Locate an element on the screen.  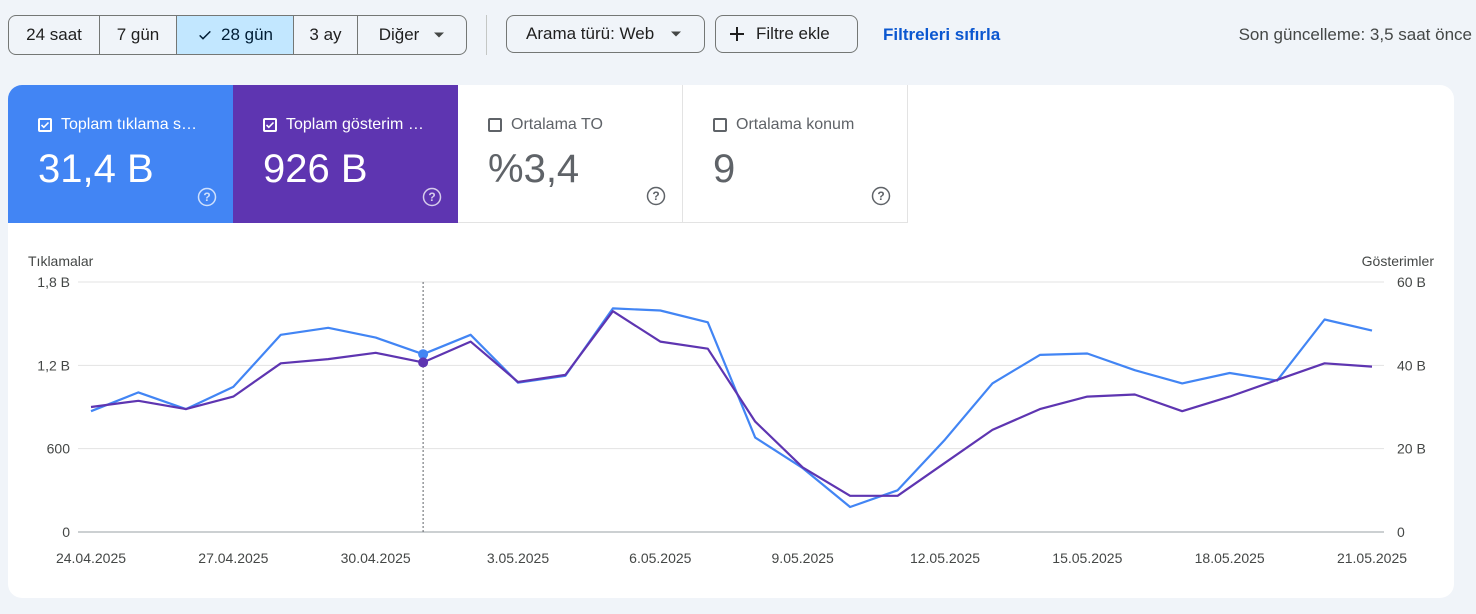
metric-label: Ortalama TO is located at coordinates (557, 124).